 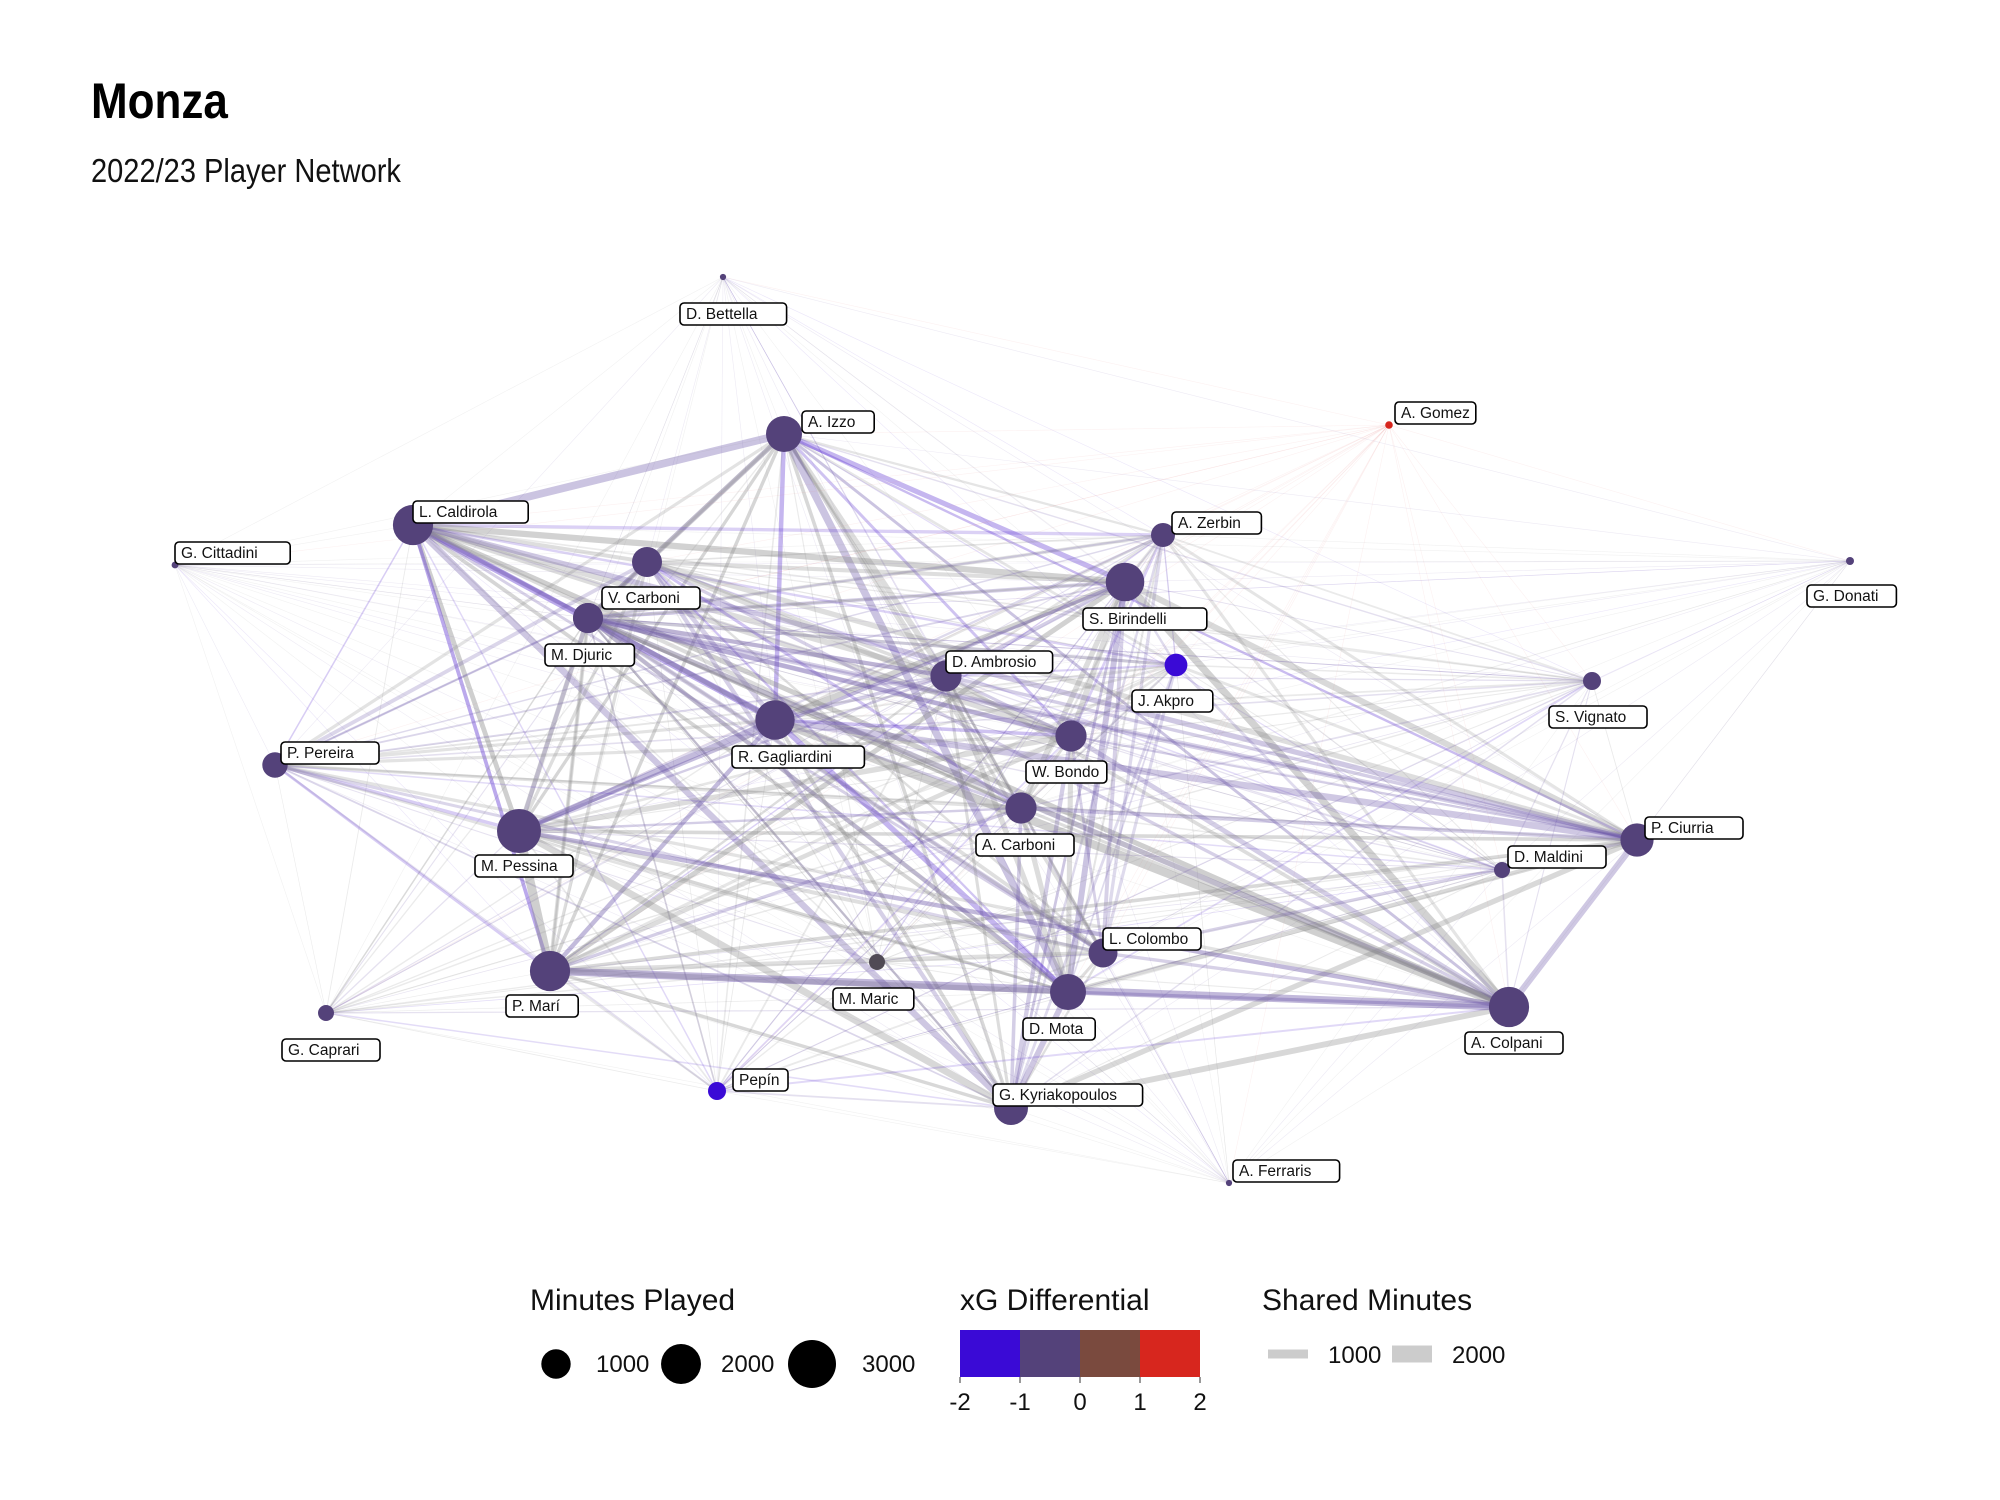 I want to click on edge-donati-colpani, so click(x=1679, y=784).